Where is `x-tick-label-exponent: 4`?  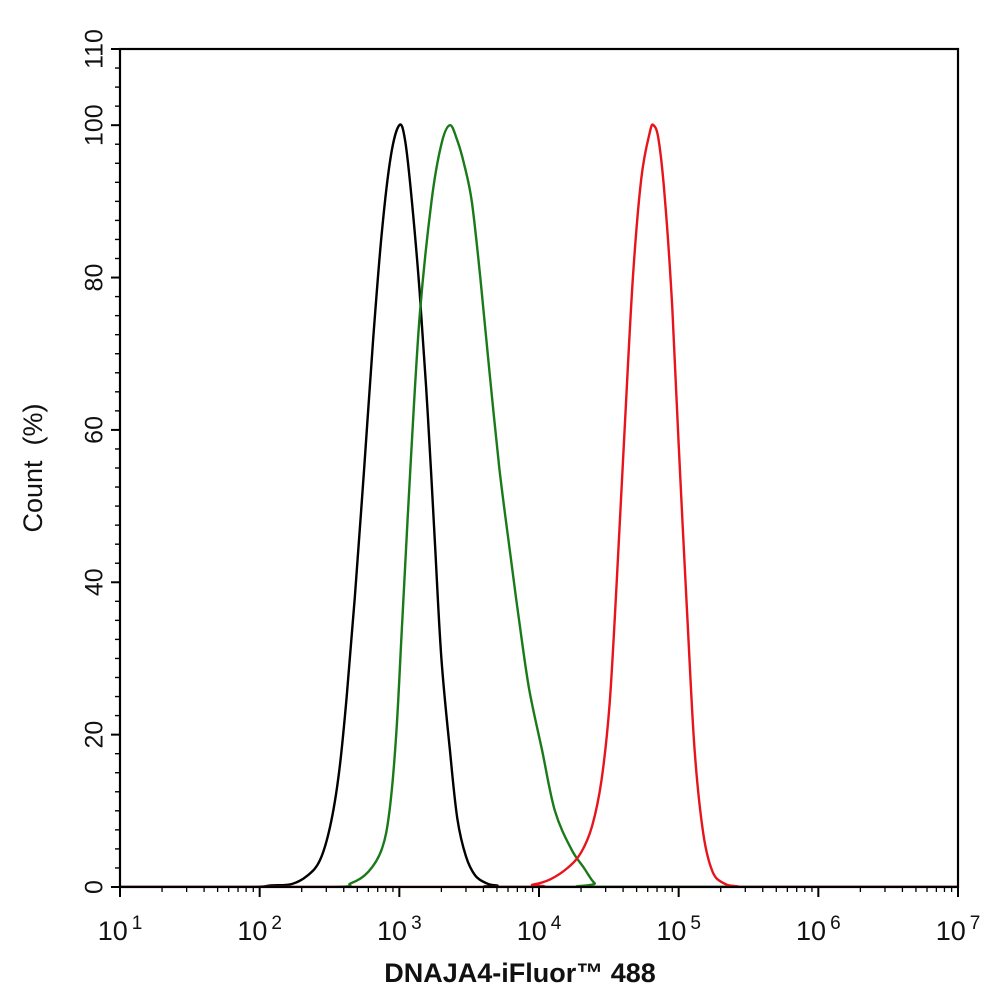
x-tick-label-exponent: 4 is located at coordinates (556, 923).